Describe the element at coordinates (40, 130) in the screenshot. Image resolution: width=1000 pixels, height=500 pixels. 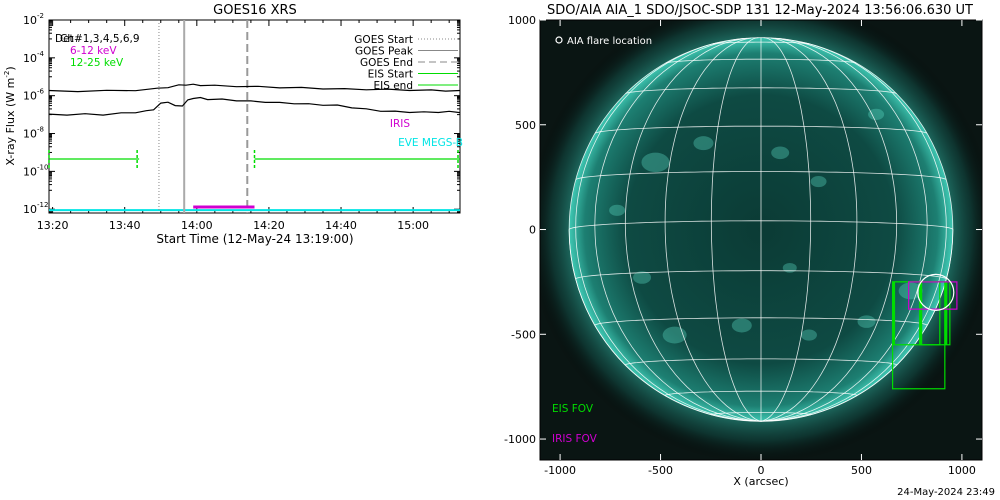
I see `y-tick-exponent: -8` at that location.